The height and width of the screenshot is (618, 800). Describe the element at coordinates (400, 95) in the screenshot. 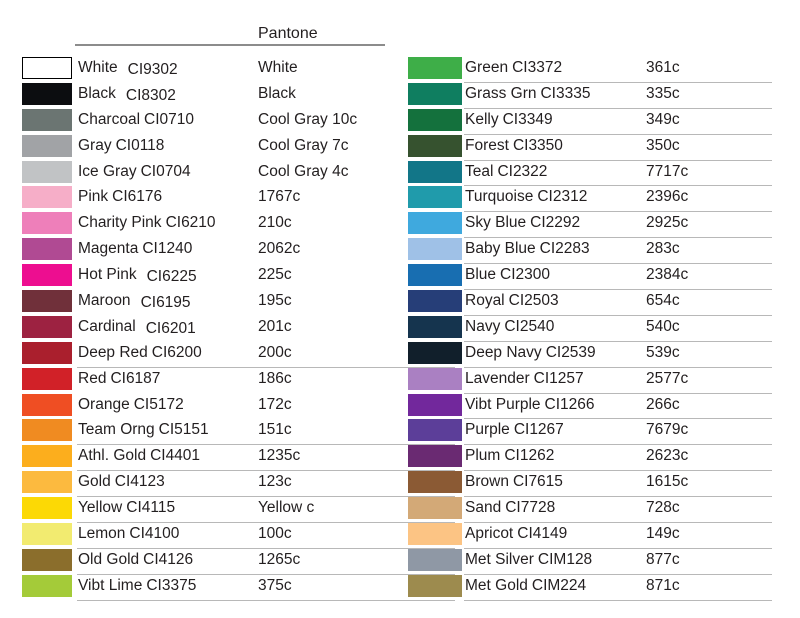

I see `color-row: Black CI8302 Black` at that location.